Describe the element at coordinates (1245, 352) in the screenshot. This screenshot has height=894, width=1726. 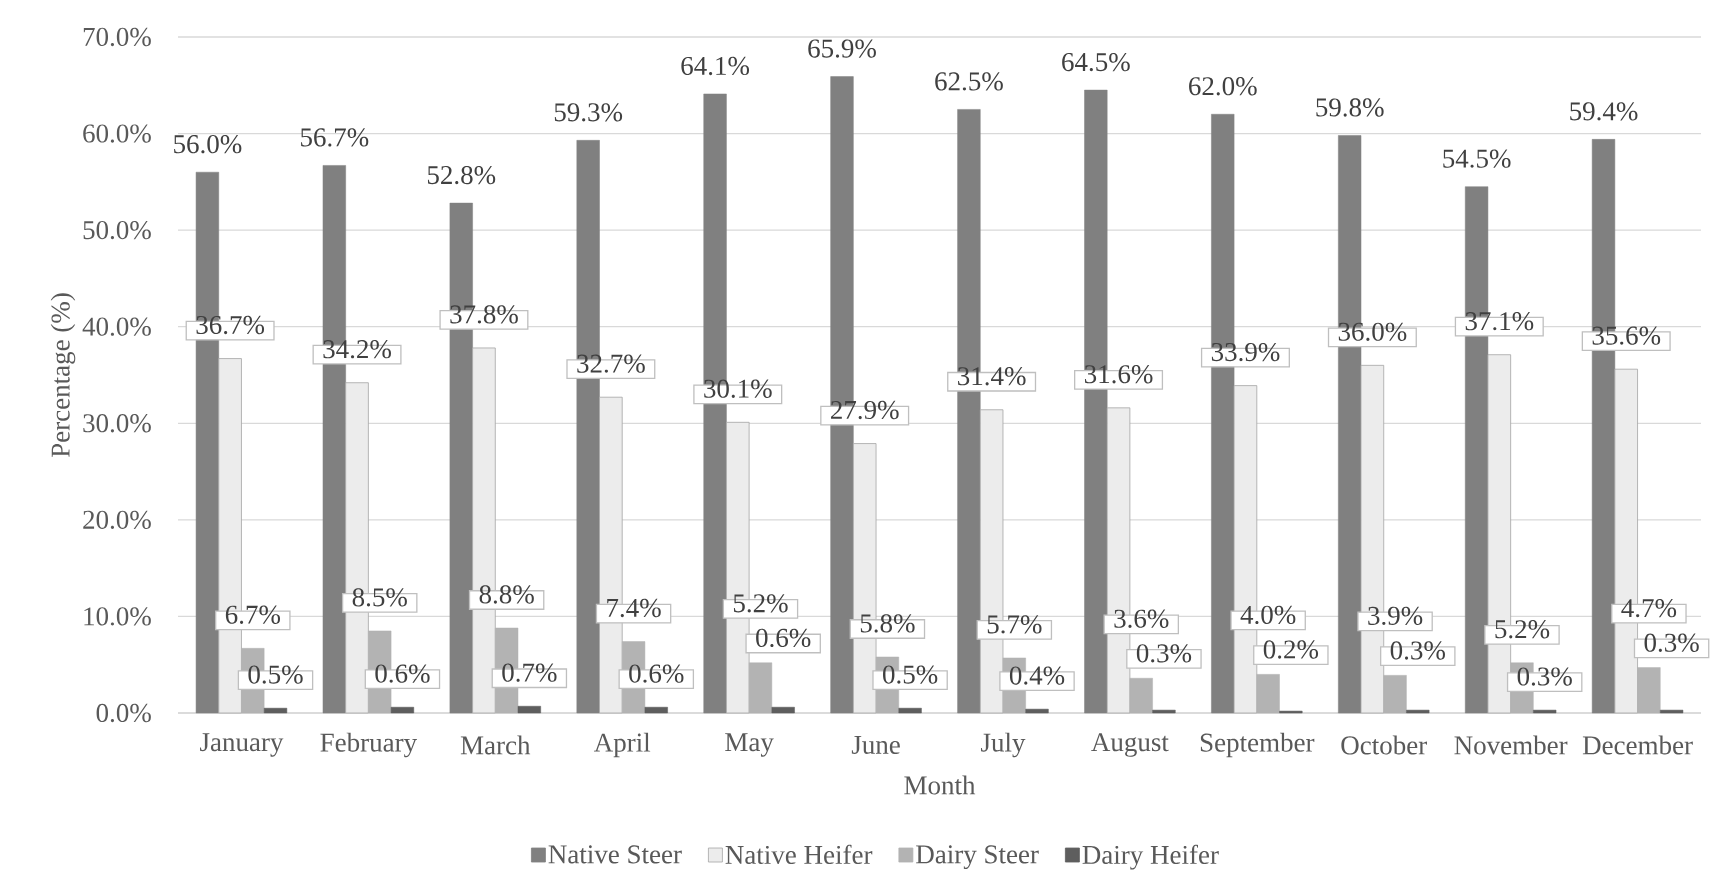
I see `data-label: 33.9%` at that location.